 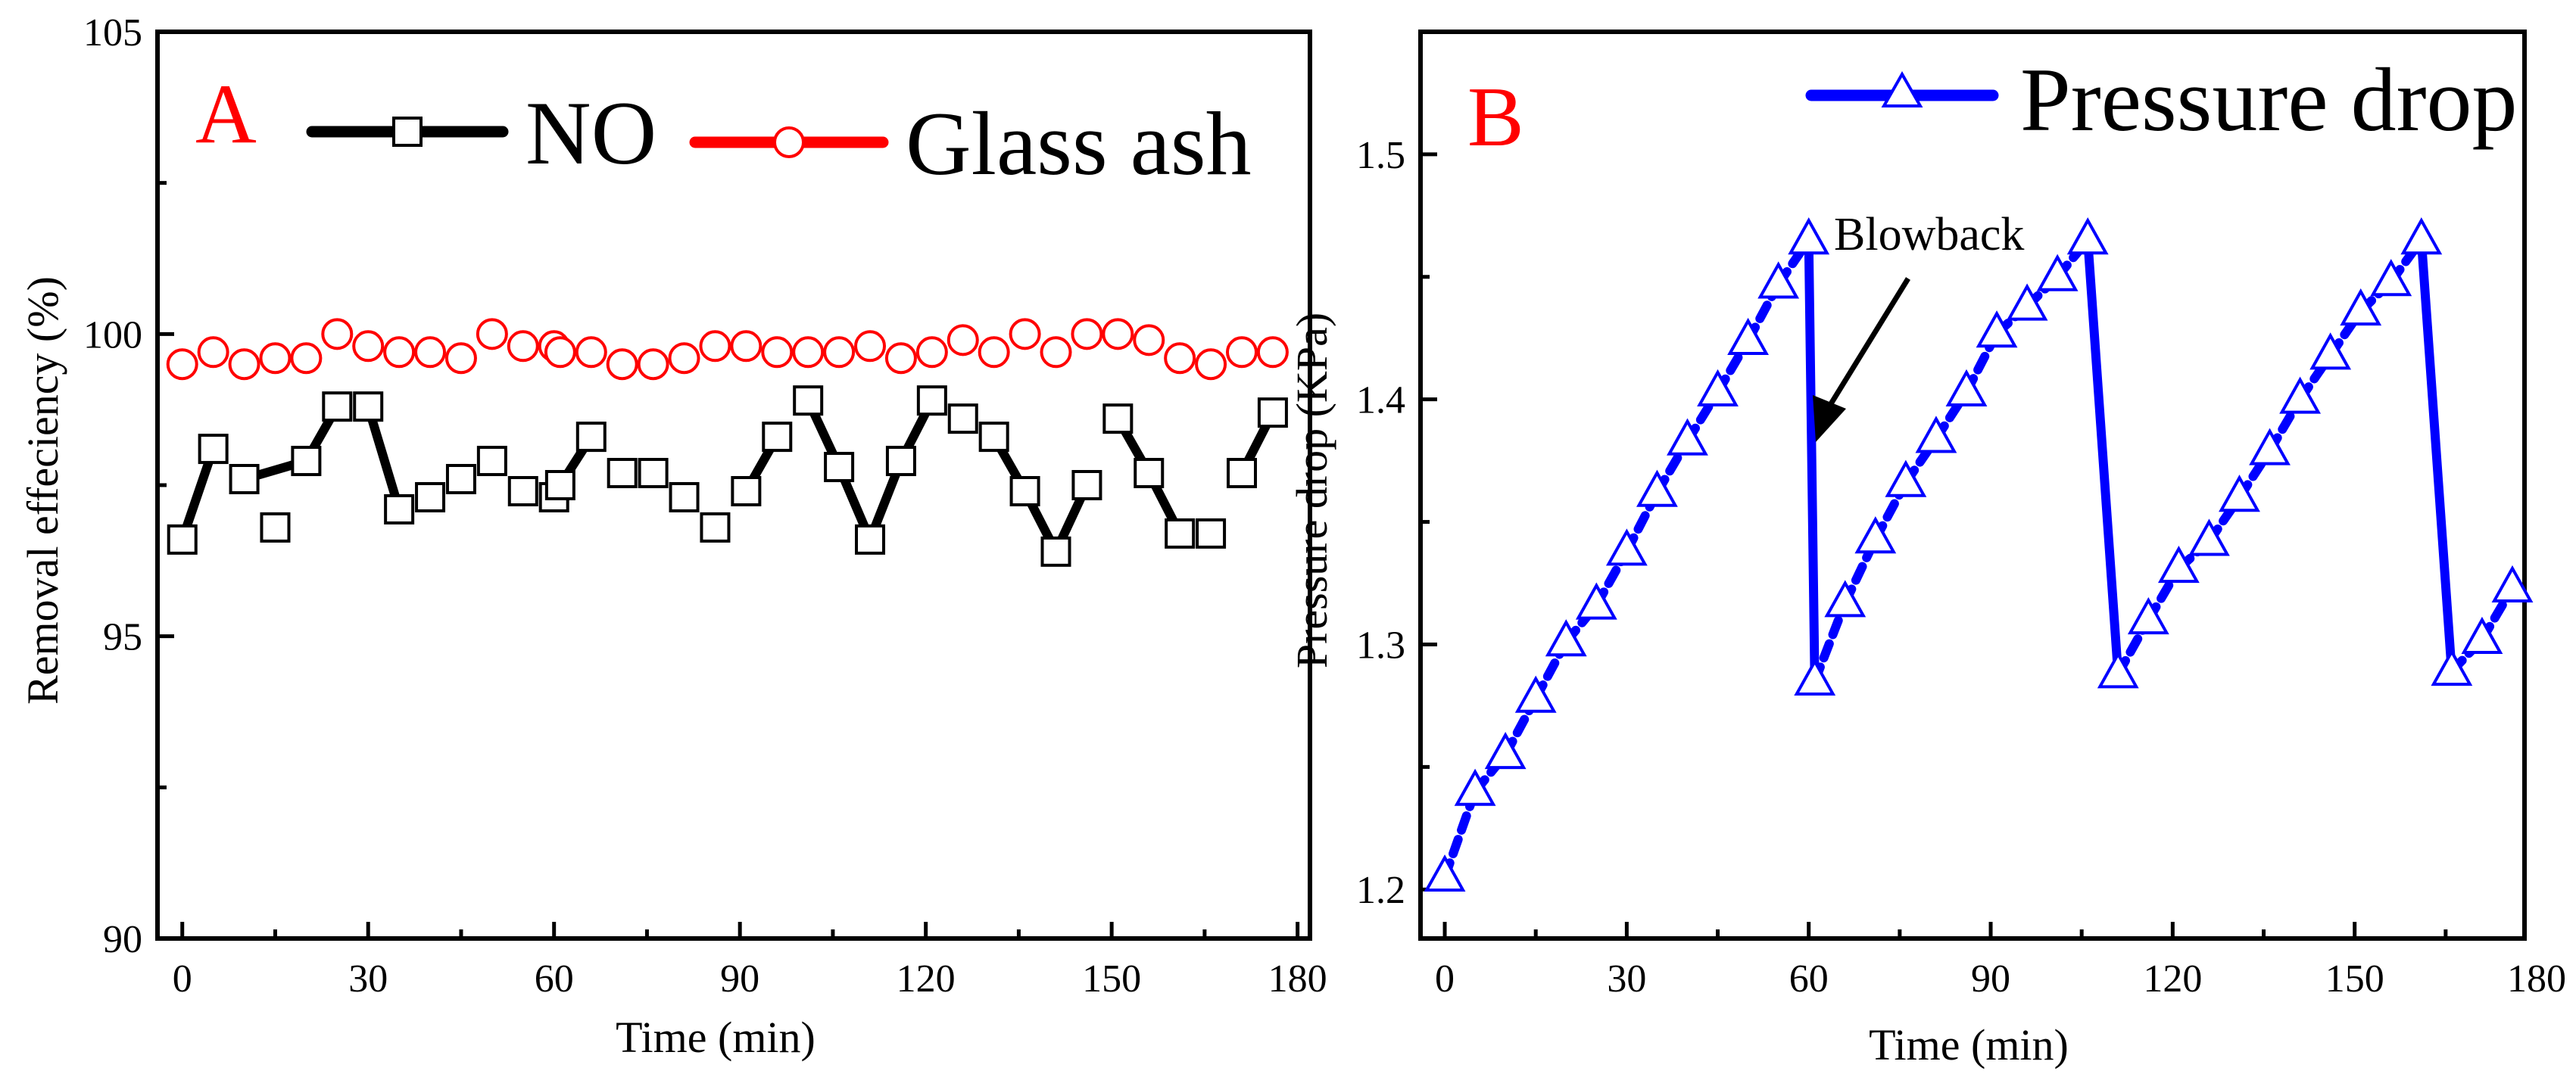 I want to click on x-tick-label: 60, so click(x=1809, y=979).